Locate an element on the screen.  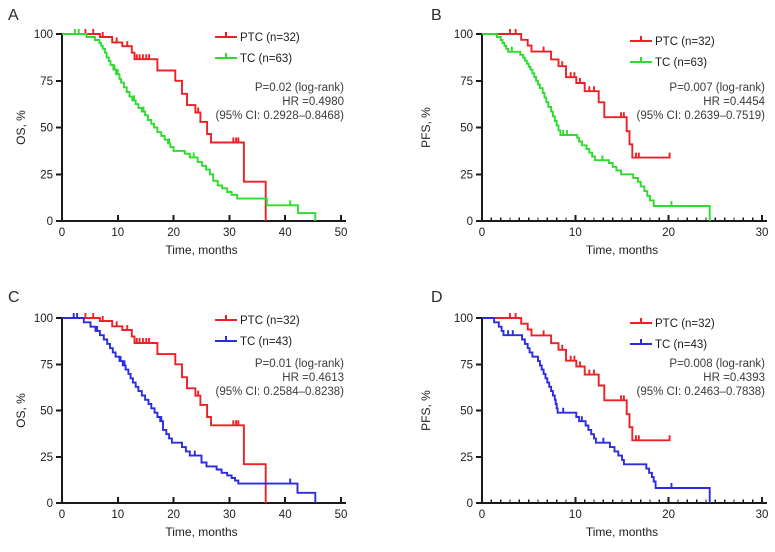
stats-line: (95% CI: 0.2928–0.8468) is located at coordinates (279, 116).